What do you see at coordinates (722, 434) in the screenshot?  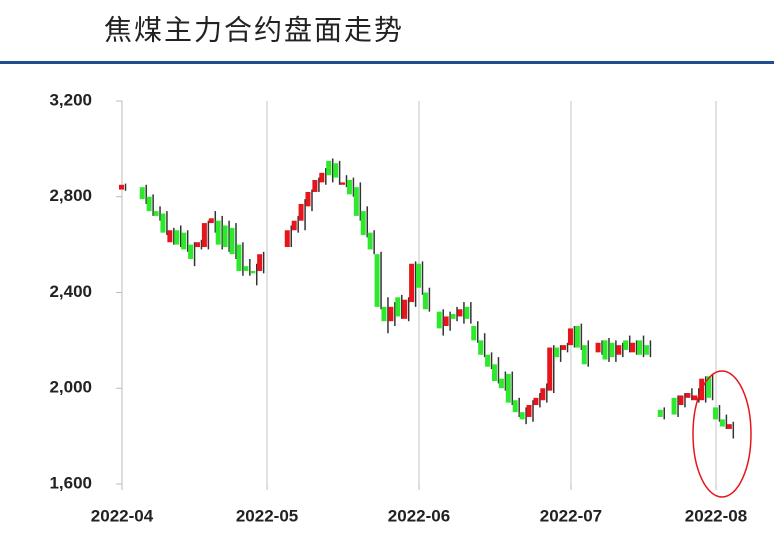 I see `highlight-ellipse` at bounding box center [722, 434].